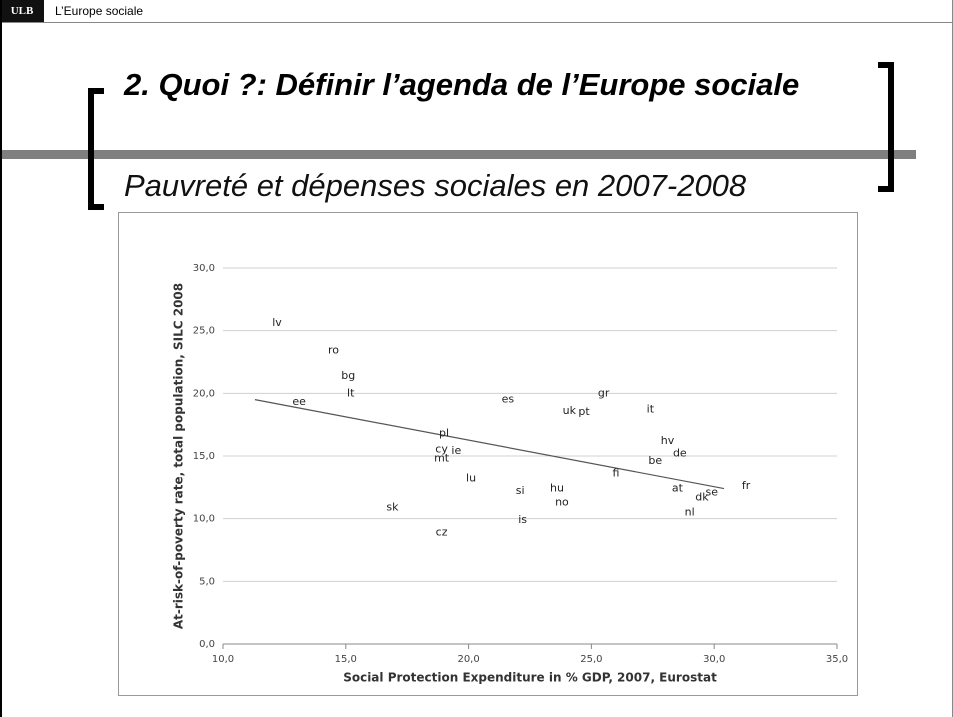 The image size is (953, 717). What do you see at coordinates (476, 11) in the screenshot?
I see `header-bar: ULB L’Europe sociale` at bounding box center [476, 11].